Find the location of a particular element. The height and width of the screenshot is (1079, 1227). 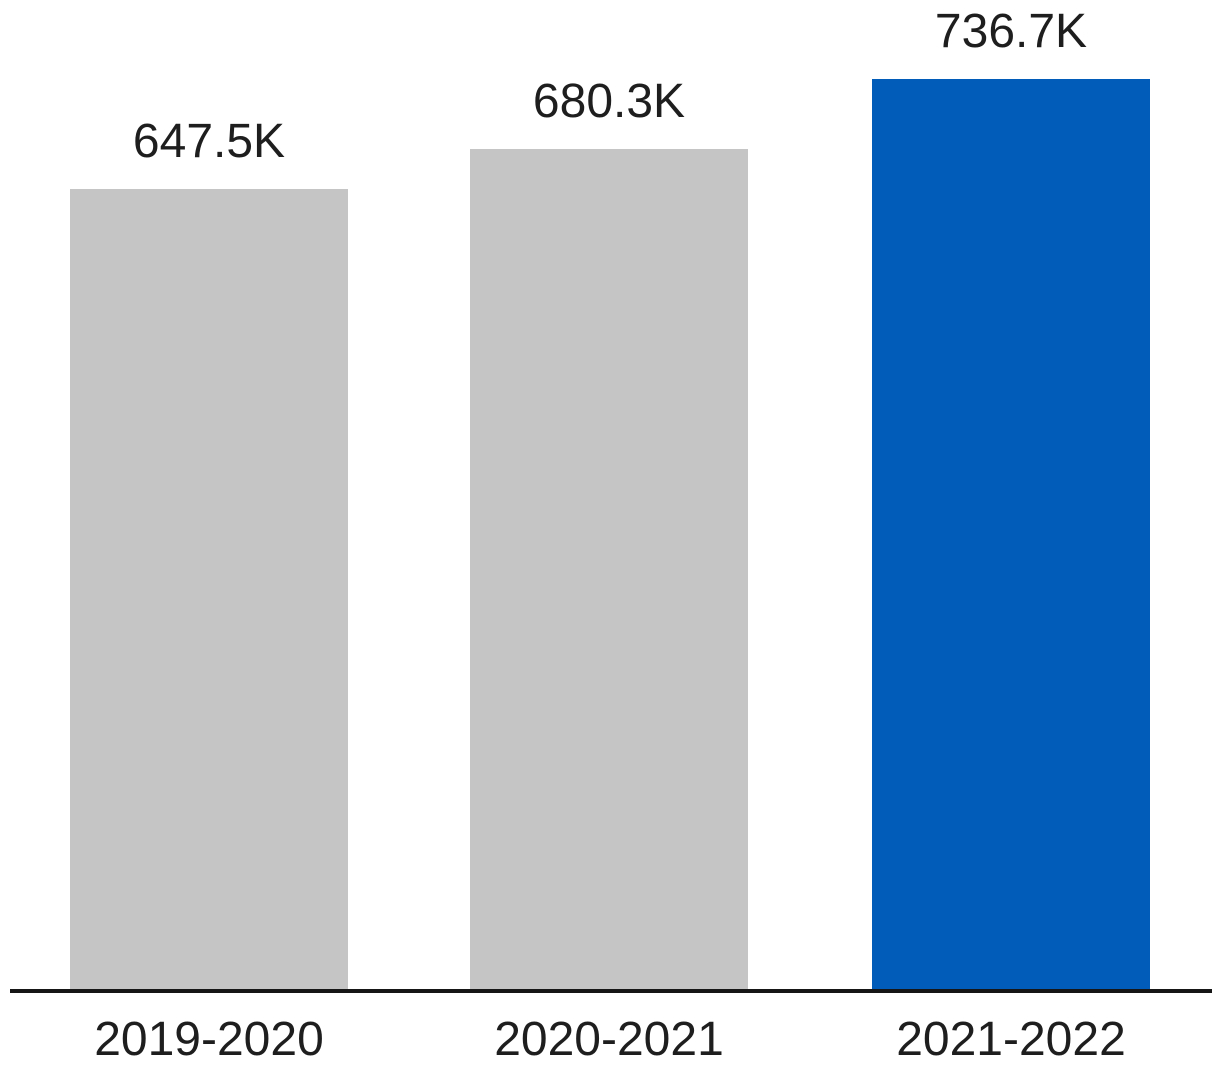

value-label-2020-2021: 680.3K is located at coordinates (609, 101).